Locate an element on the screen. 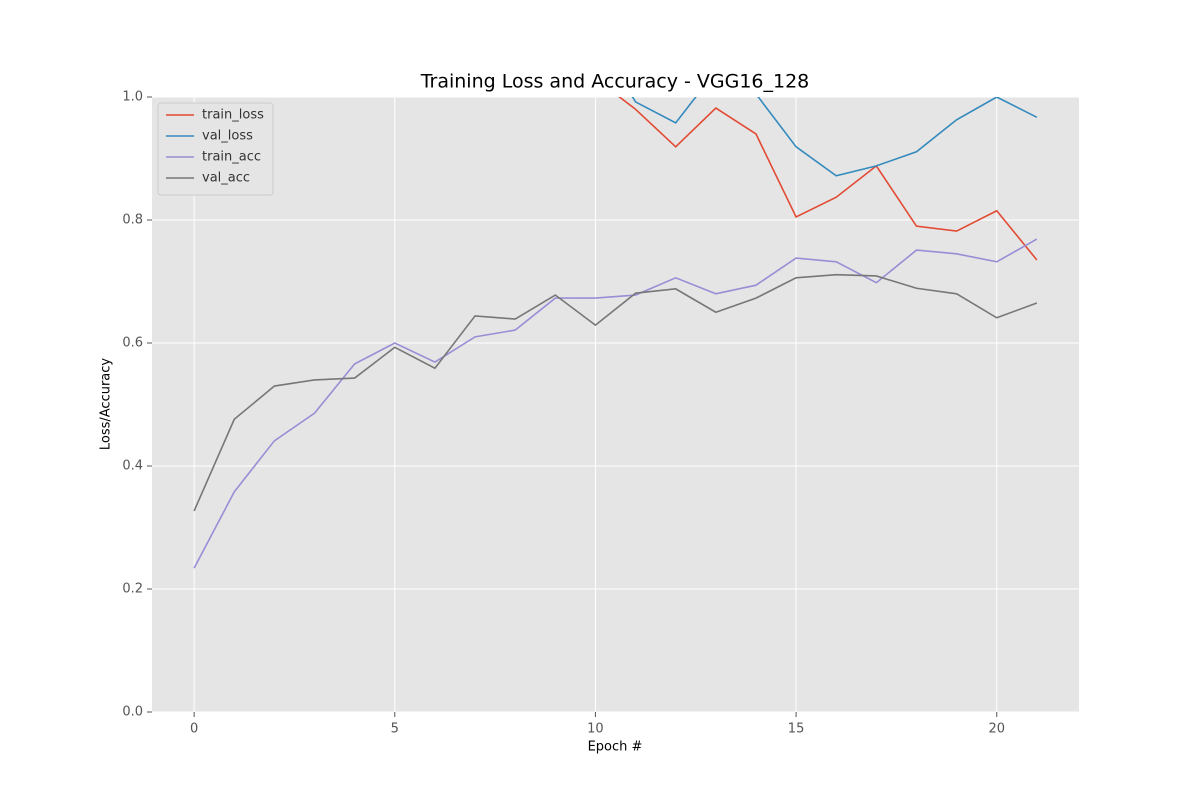  legend: train_loss val_loss train_acc val_acc is located at coordinates (215, 149).